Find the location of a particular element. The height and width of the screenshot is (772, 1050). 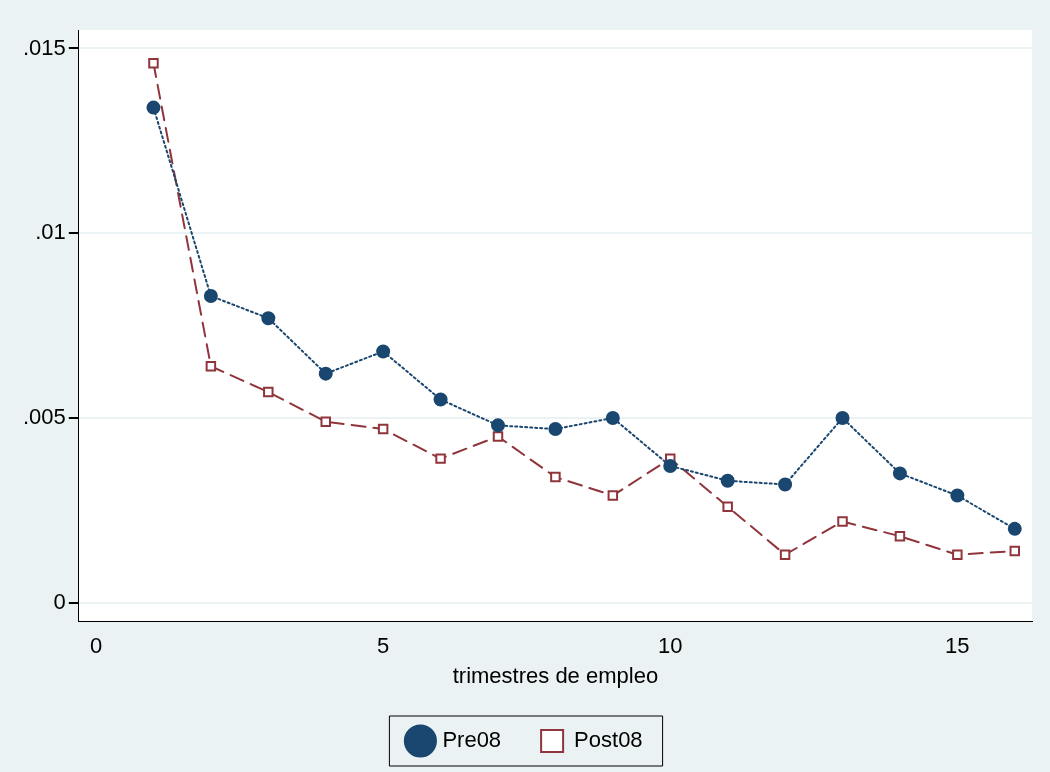

y-tick-label: .01 is located at coordinates (50, 232).